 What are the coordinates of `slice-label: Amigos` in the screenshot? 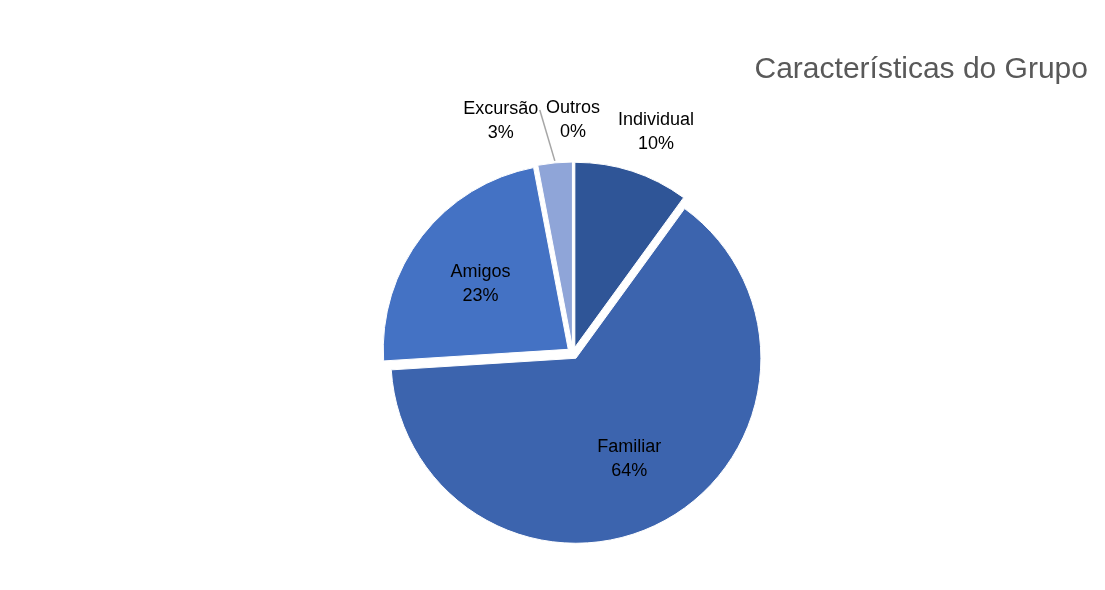 It's located at (480, 271).